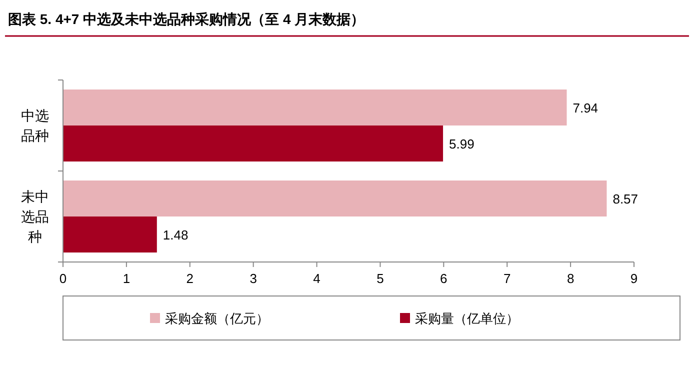 The image size is (694, 382). Describe the element at coordinates (63, 278) in the screenshot. I see `x-tick-label: 0` at that location.